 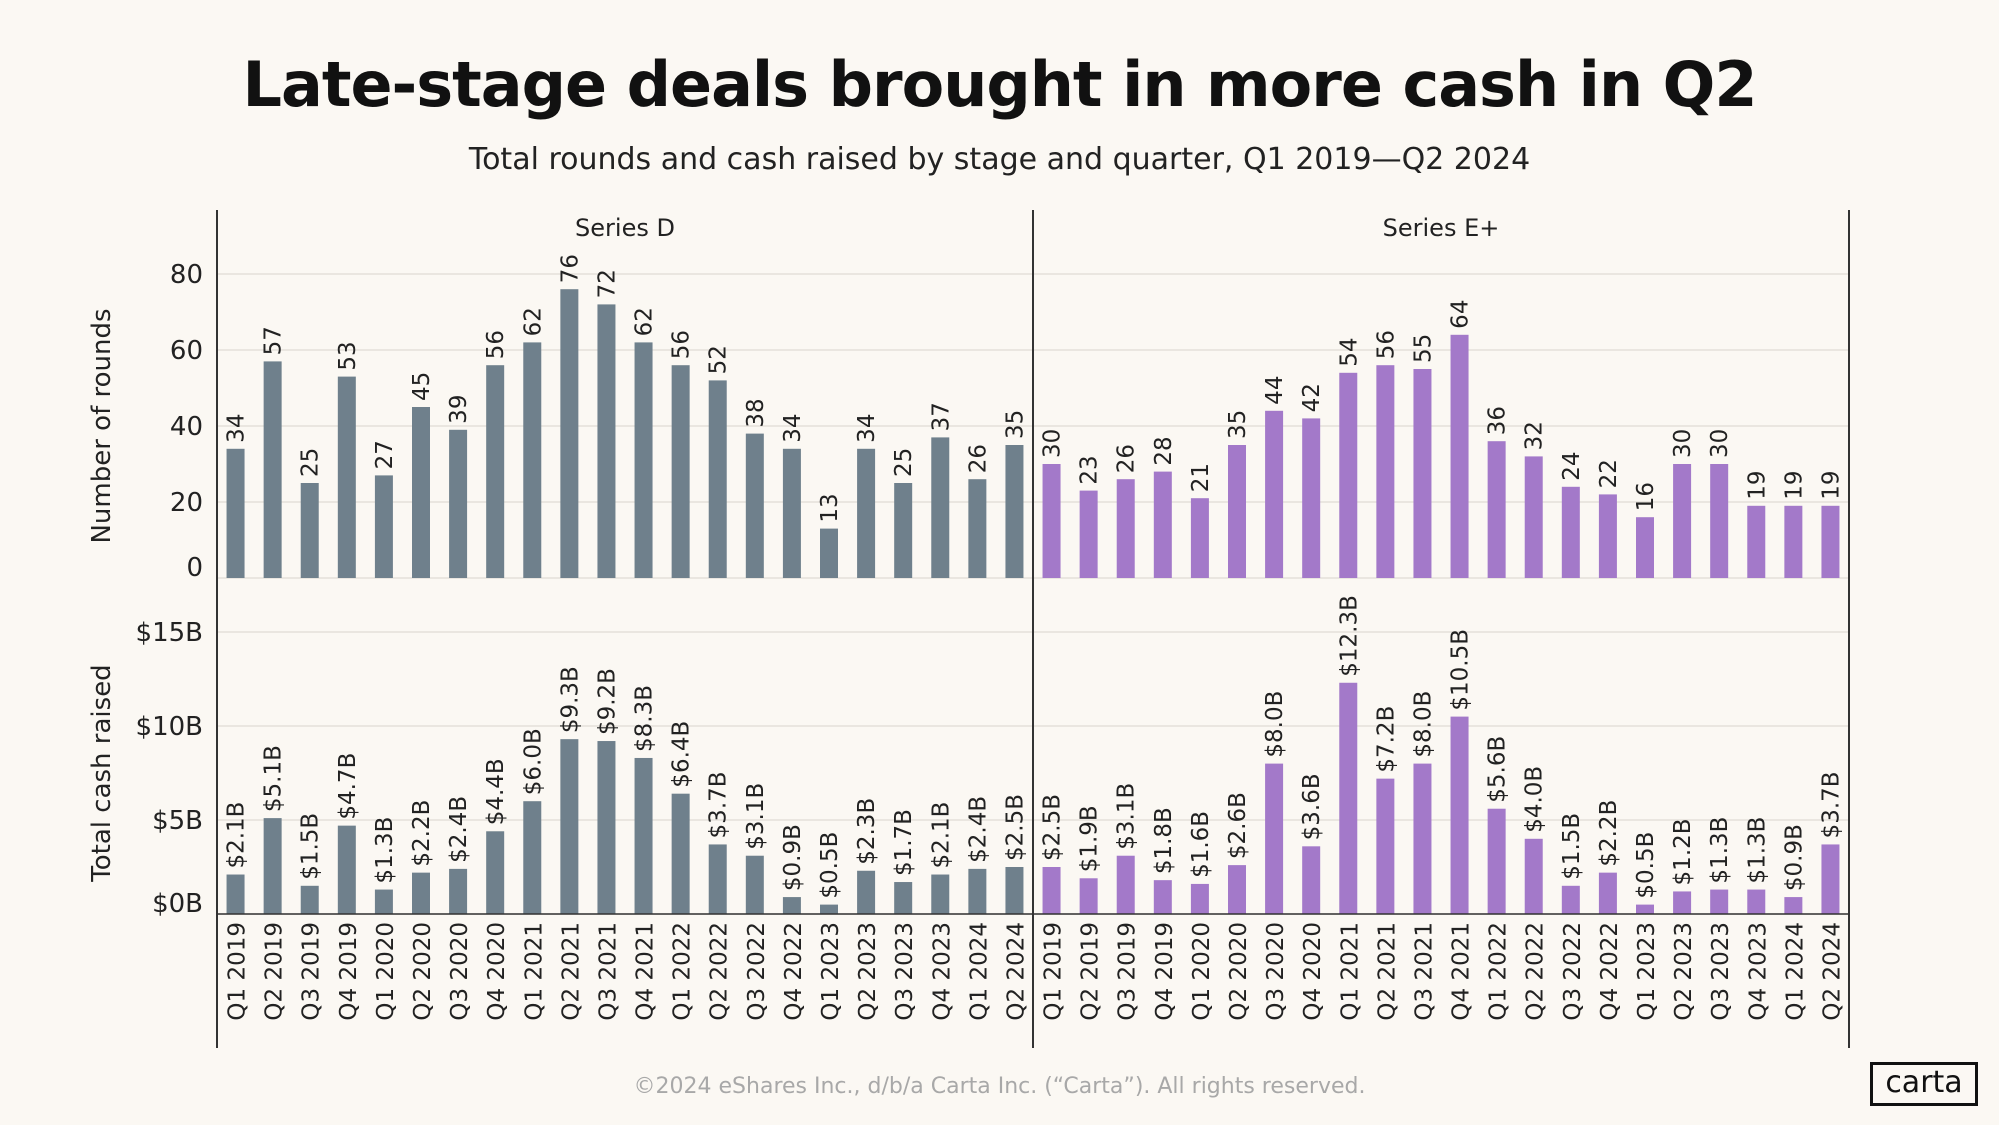 What do you see at coordinates (177, 821) in the screenshot?
I see `y-tick-label: $5B` at bounding box center [177, 821].